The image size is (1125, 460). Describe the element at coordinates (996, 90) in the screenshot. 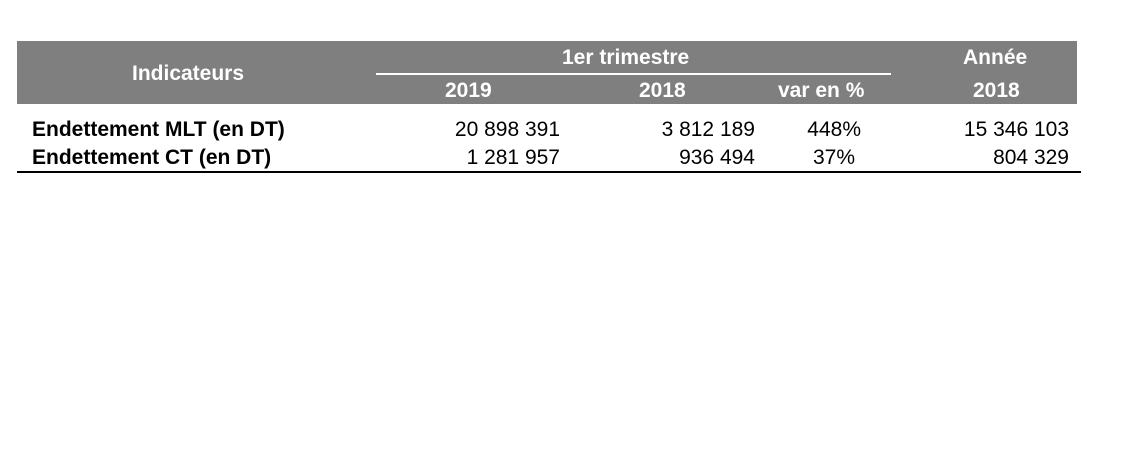

I see `header-col-year-2018: 2018` at that location.